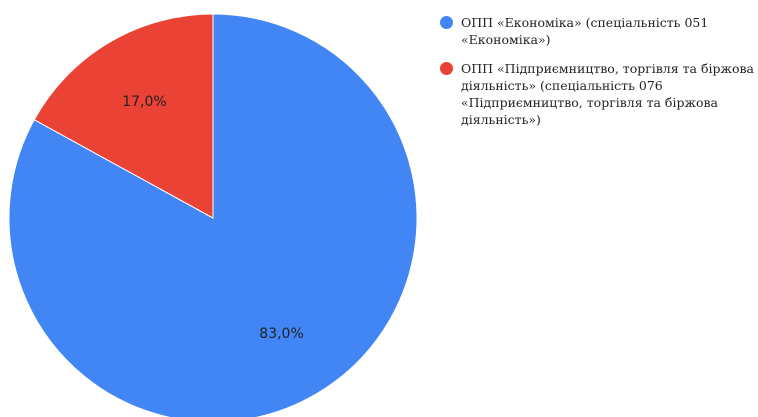 This screenshot has width=758, height=417. I want to click on legend-swatch-economics, so click(446, 22).